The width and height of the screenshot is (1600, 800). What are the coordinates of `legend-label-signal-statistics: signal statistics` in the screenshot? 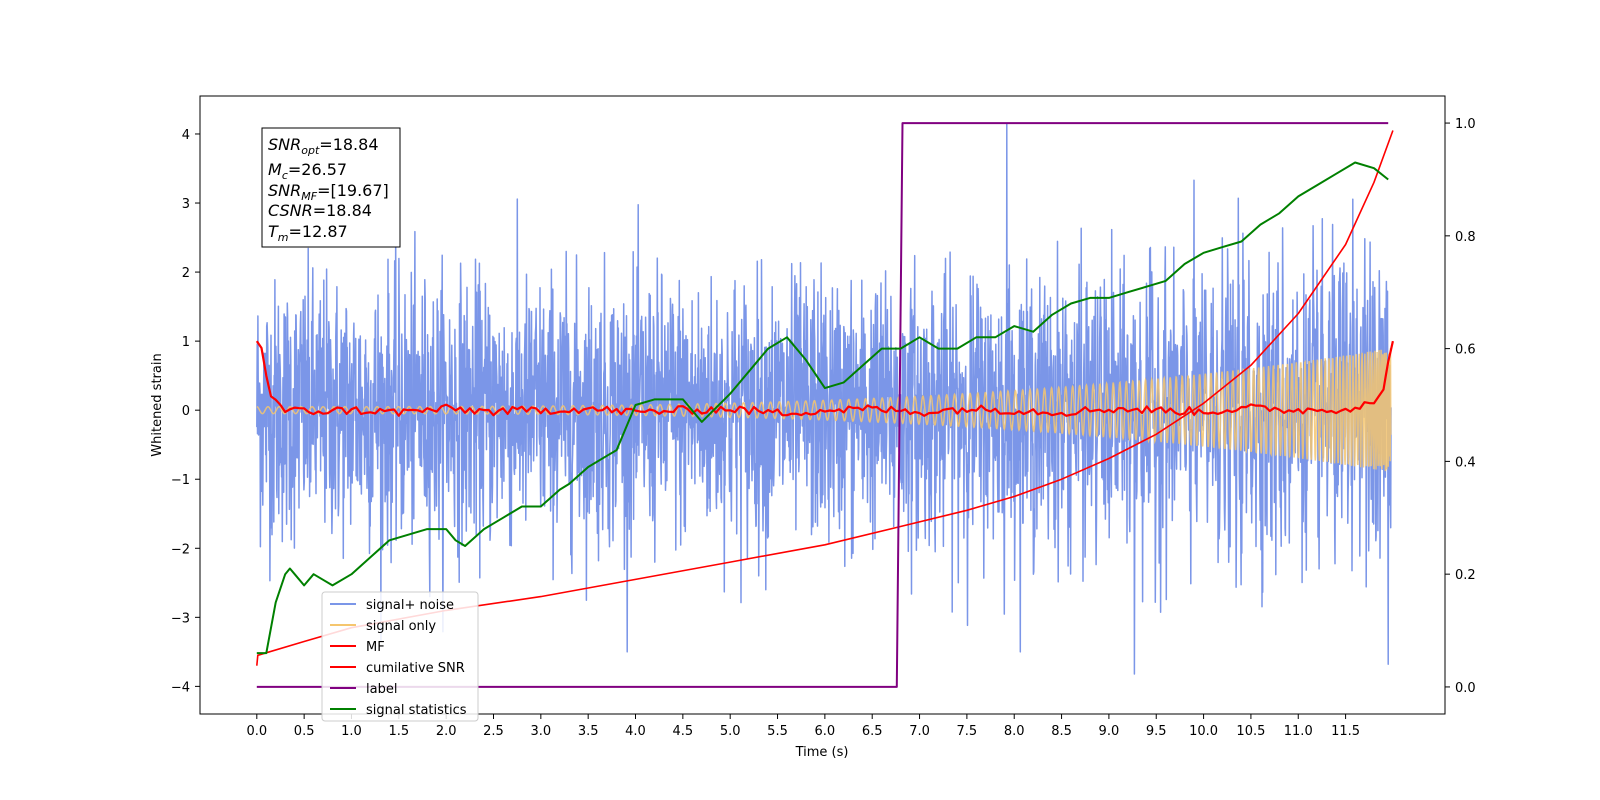 It's located at (416, 710).